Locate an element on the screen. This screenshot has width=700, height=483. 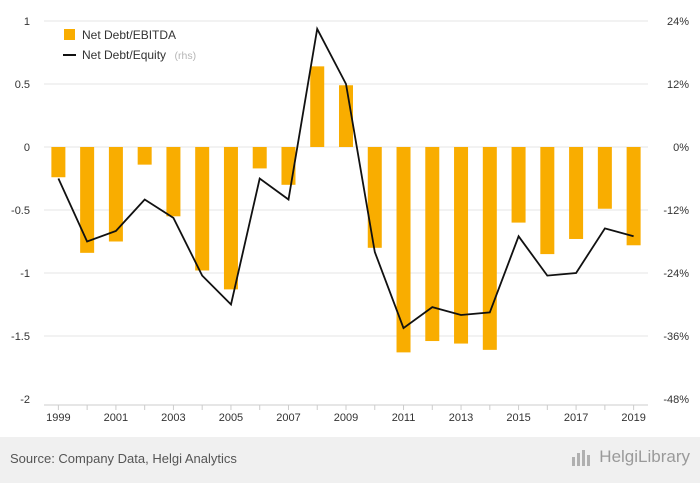
bar-2017 is located at coordinates (576, 193).